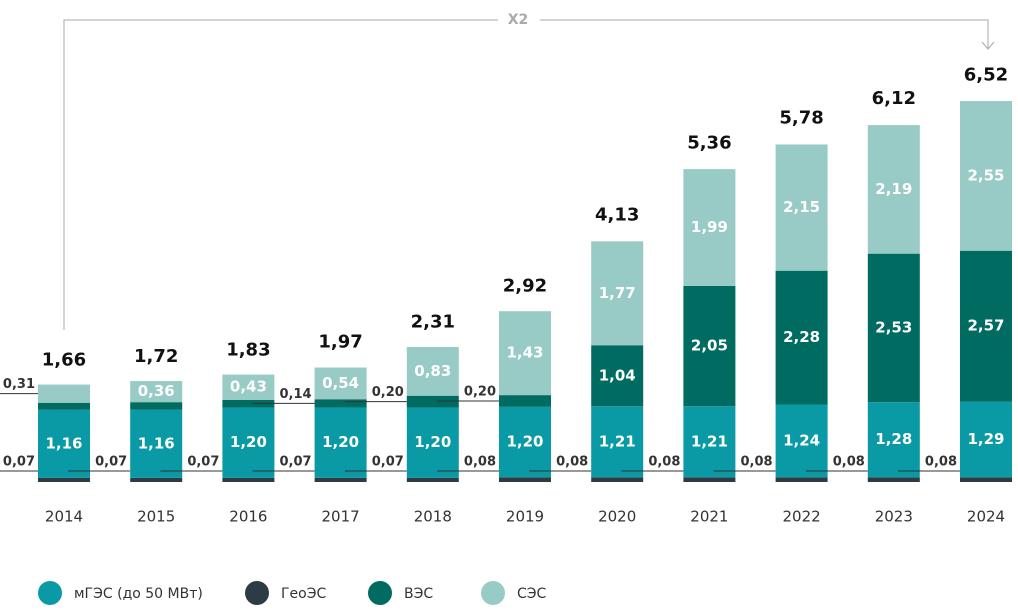 The height and width of the screenshot is (614, 1018). I want to click on segment-label: 2,28, so click(801, 337).